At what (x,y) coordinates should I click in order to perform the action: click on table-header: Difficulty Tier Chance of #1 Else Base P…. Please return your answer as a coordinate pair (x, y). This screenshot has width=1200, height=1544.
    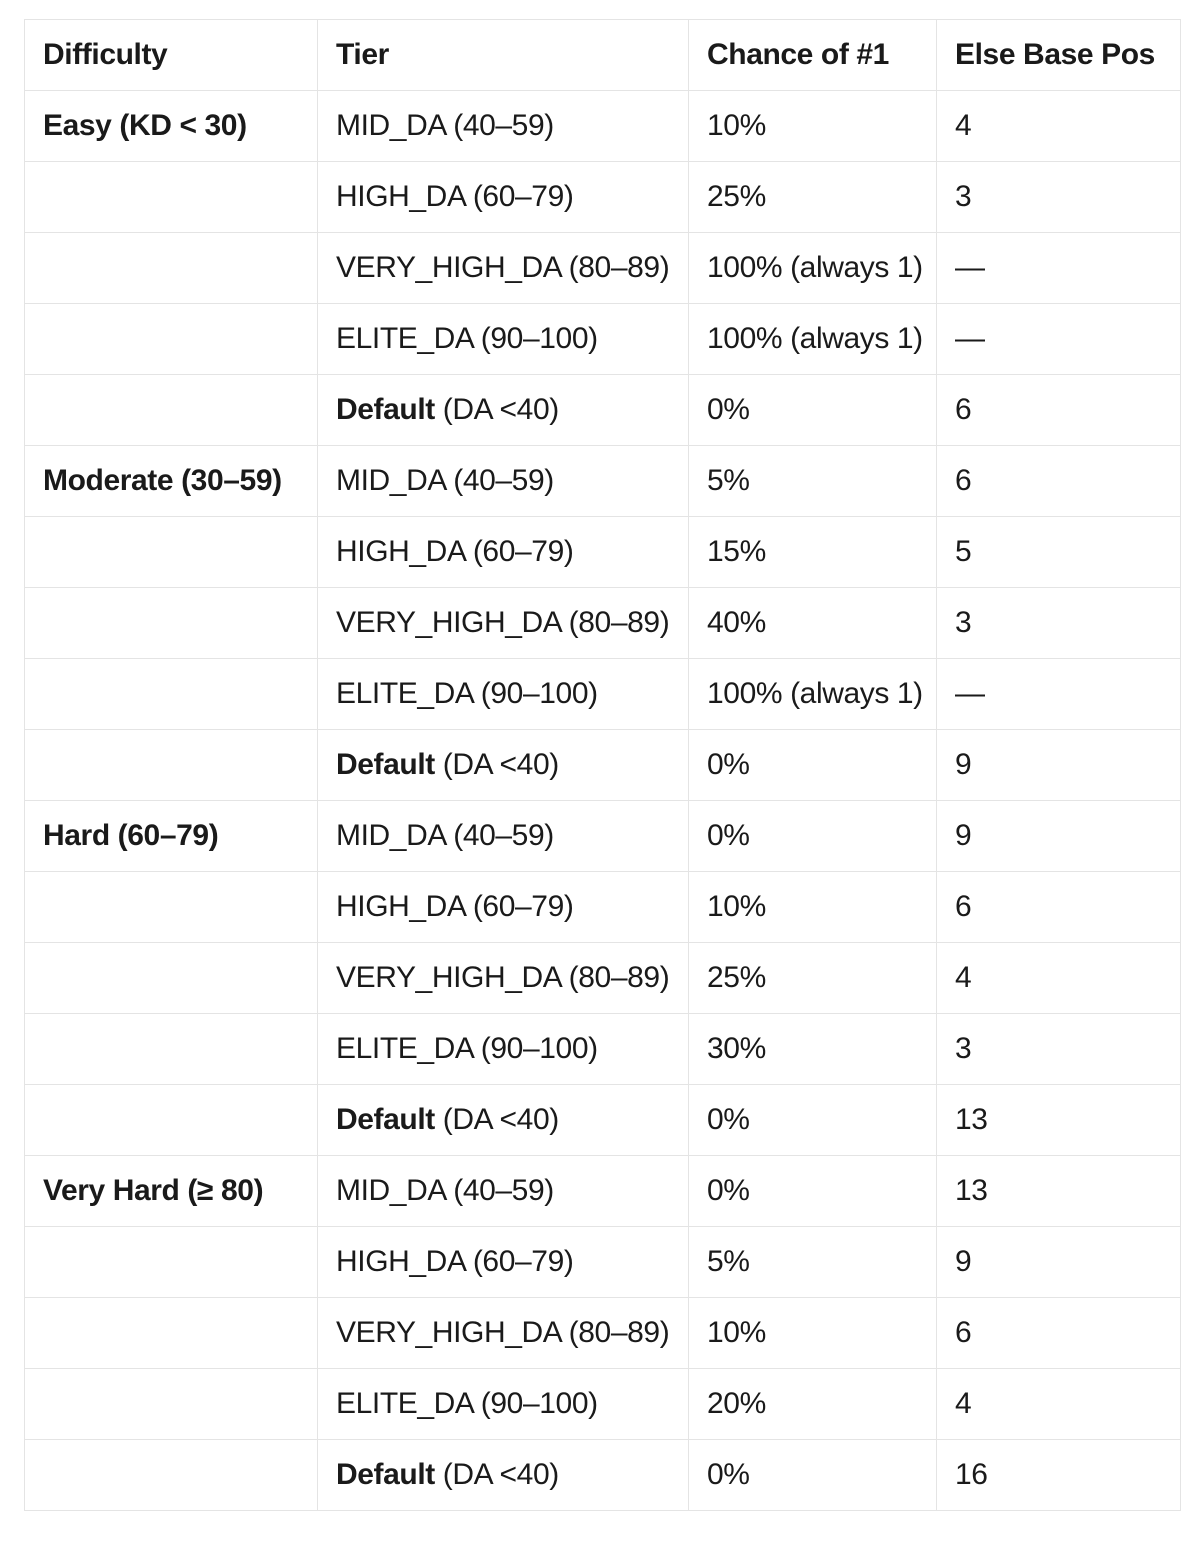
    Looking at the image, I should click on (602, 55).